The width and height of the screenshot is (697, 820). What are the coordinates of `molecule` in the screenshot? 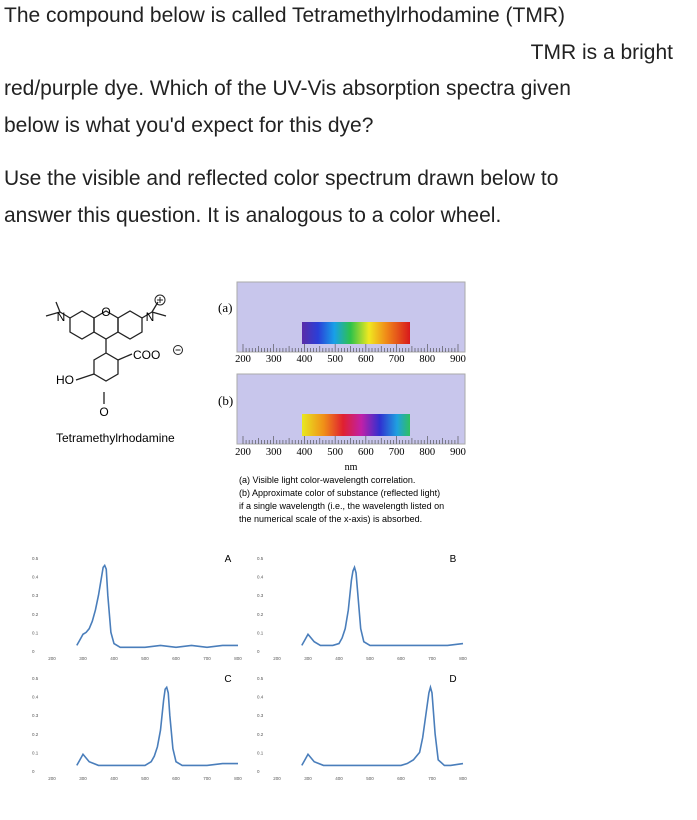 It's located at (106, 352).